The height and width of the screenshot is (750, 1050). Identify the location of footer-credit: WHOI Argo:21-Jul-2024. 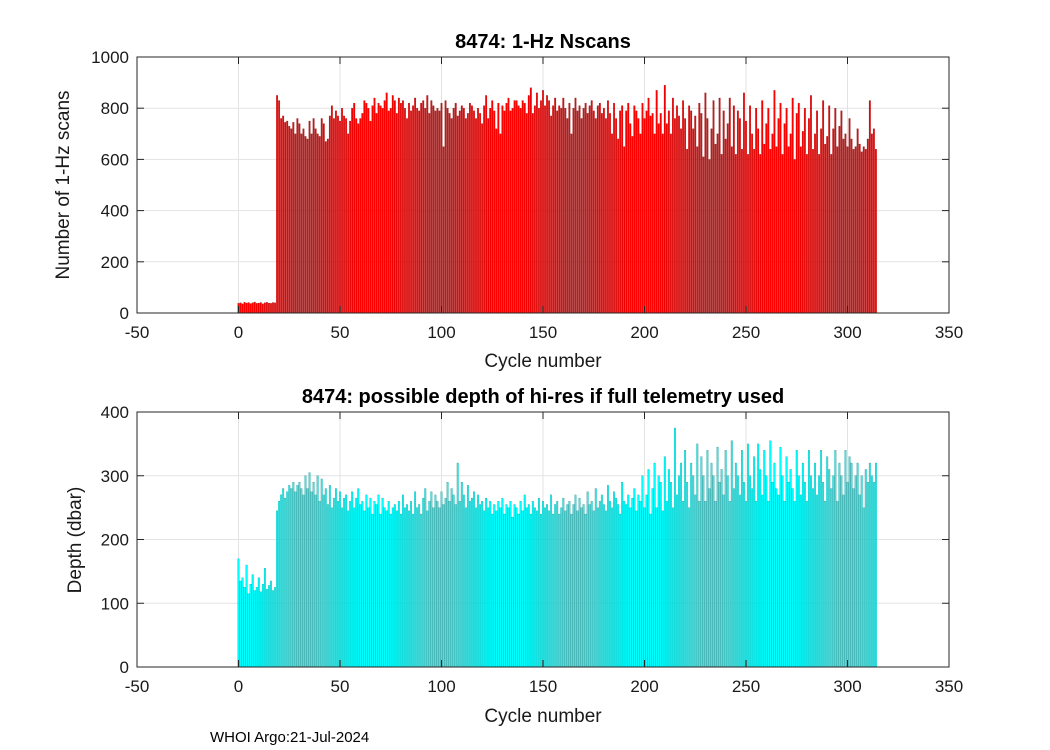
(289, 737).